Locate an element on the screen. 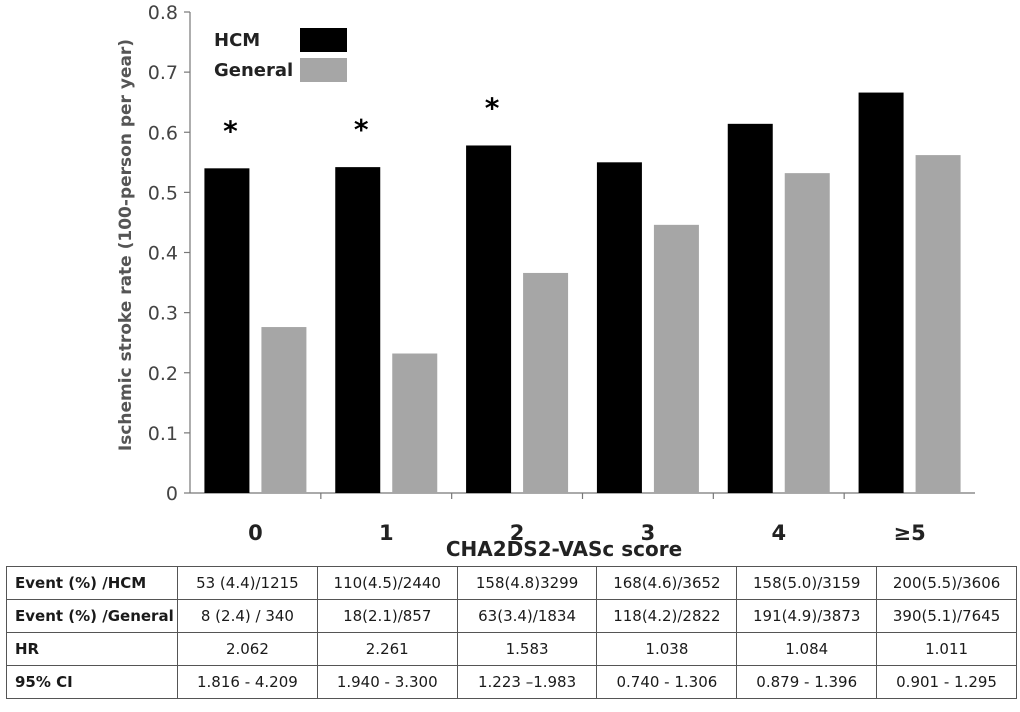 Image resolution: width=1020 pixels, height=712 pixels. table-cell: 0.901 - 1.295 is located at coordinates (946, 682).